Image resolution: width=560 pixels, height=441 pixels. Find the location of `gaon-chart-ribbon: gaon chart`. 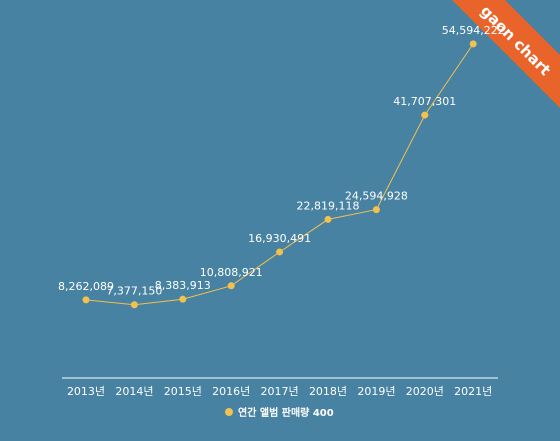

gaon-chart-ribbon: gaon chart is located at coordinates (506, 54).